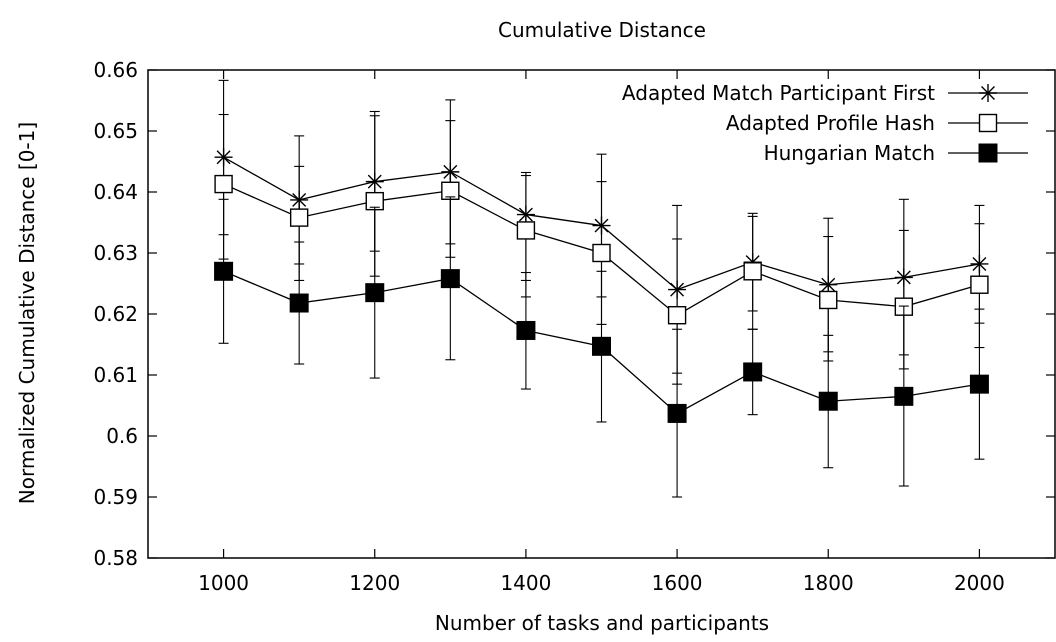 The height and width of the screenshot is (642, 1056). What do you see at coordinates (115, 253) in the screenshot?
I see `y-tick-label: 0.63` at bounding box center [115, 253].